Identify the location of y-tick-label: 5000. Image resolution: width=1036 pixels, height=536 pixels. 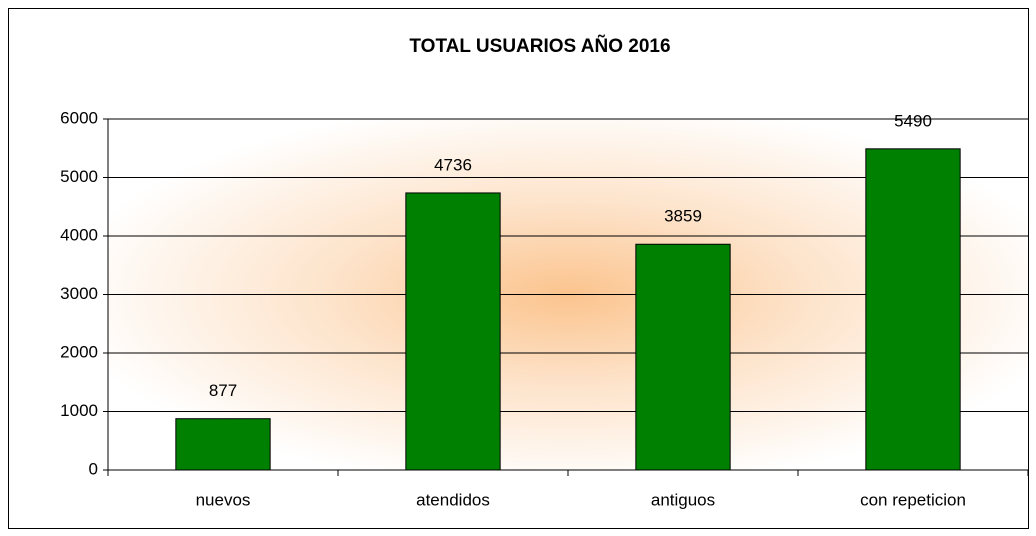
(79, 176).